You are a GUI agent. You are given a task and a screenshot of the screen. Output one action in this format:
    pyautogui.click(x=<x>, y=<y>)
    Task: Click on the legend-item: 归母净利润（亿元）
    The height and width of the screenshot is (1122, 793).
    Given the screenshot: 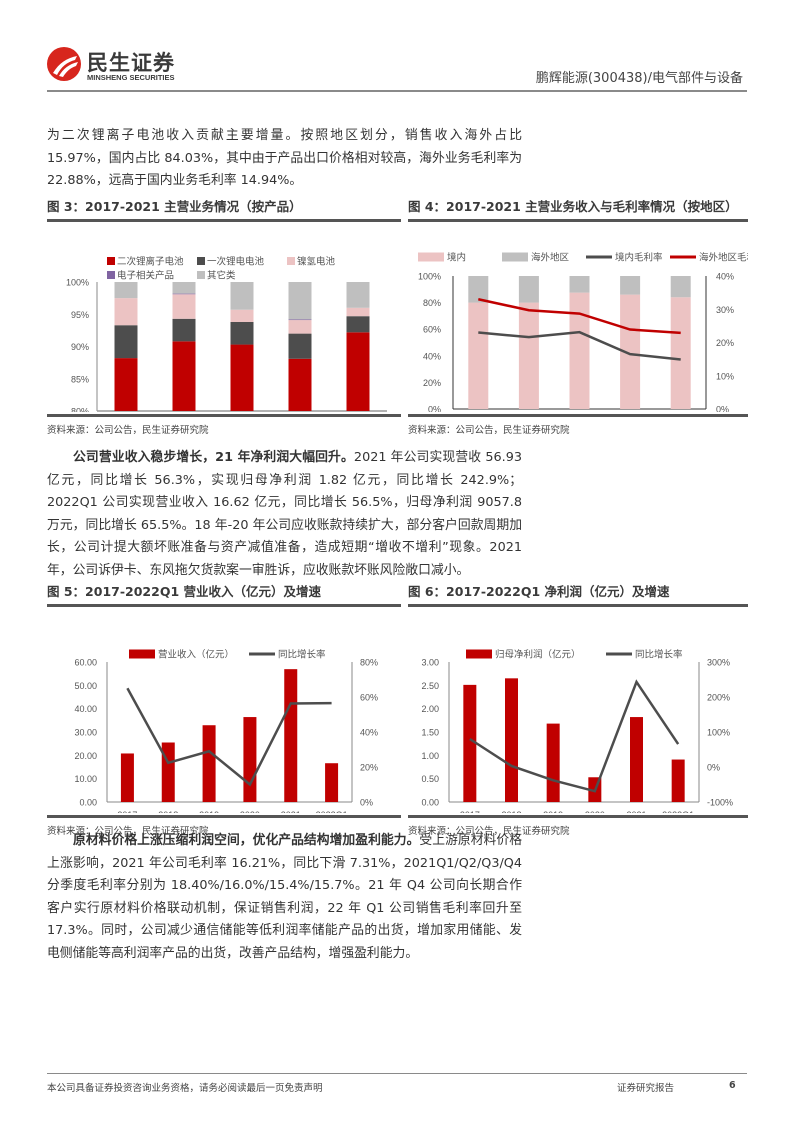 What is the action you would take?
    pyautogui.click(x=523, y=655)
    